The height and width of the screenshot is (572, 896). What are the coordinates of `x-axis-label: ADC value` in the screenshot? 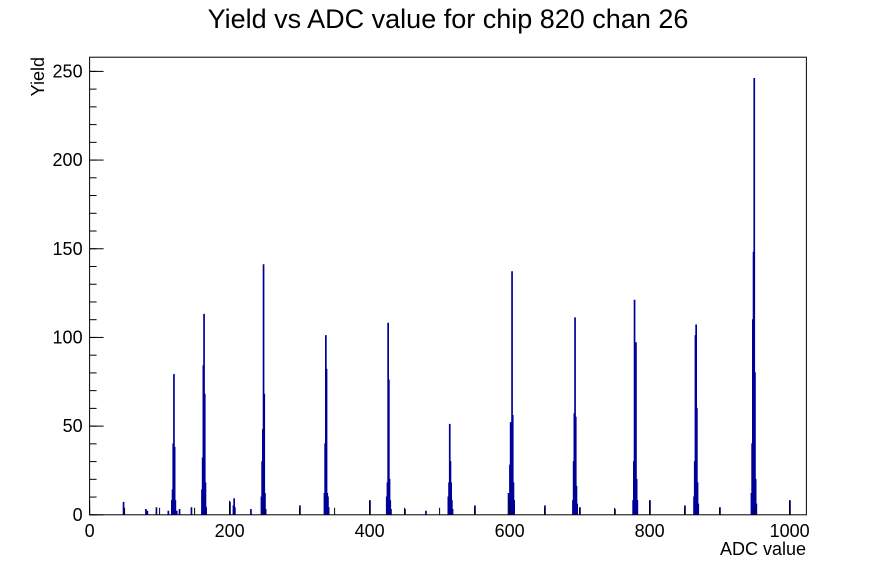 It's located at (763, 549).